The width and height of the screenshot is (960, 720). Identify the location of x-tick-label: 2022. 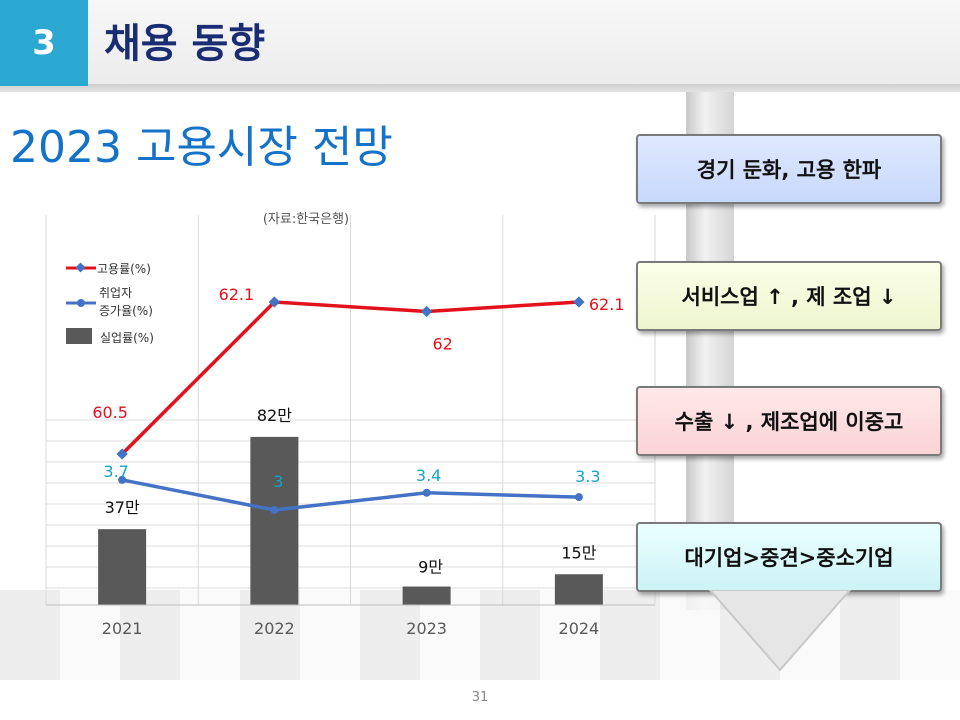
(274, 628).